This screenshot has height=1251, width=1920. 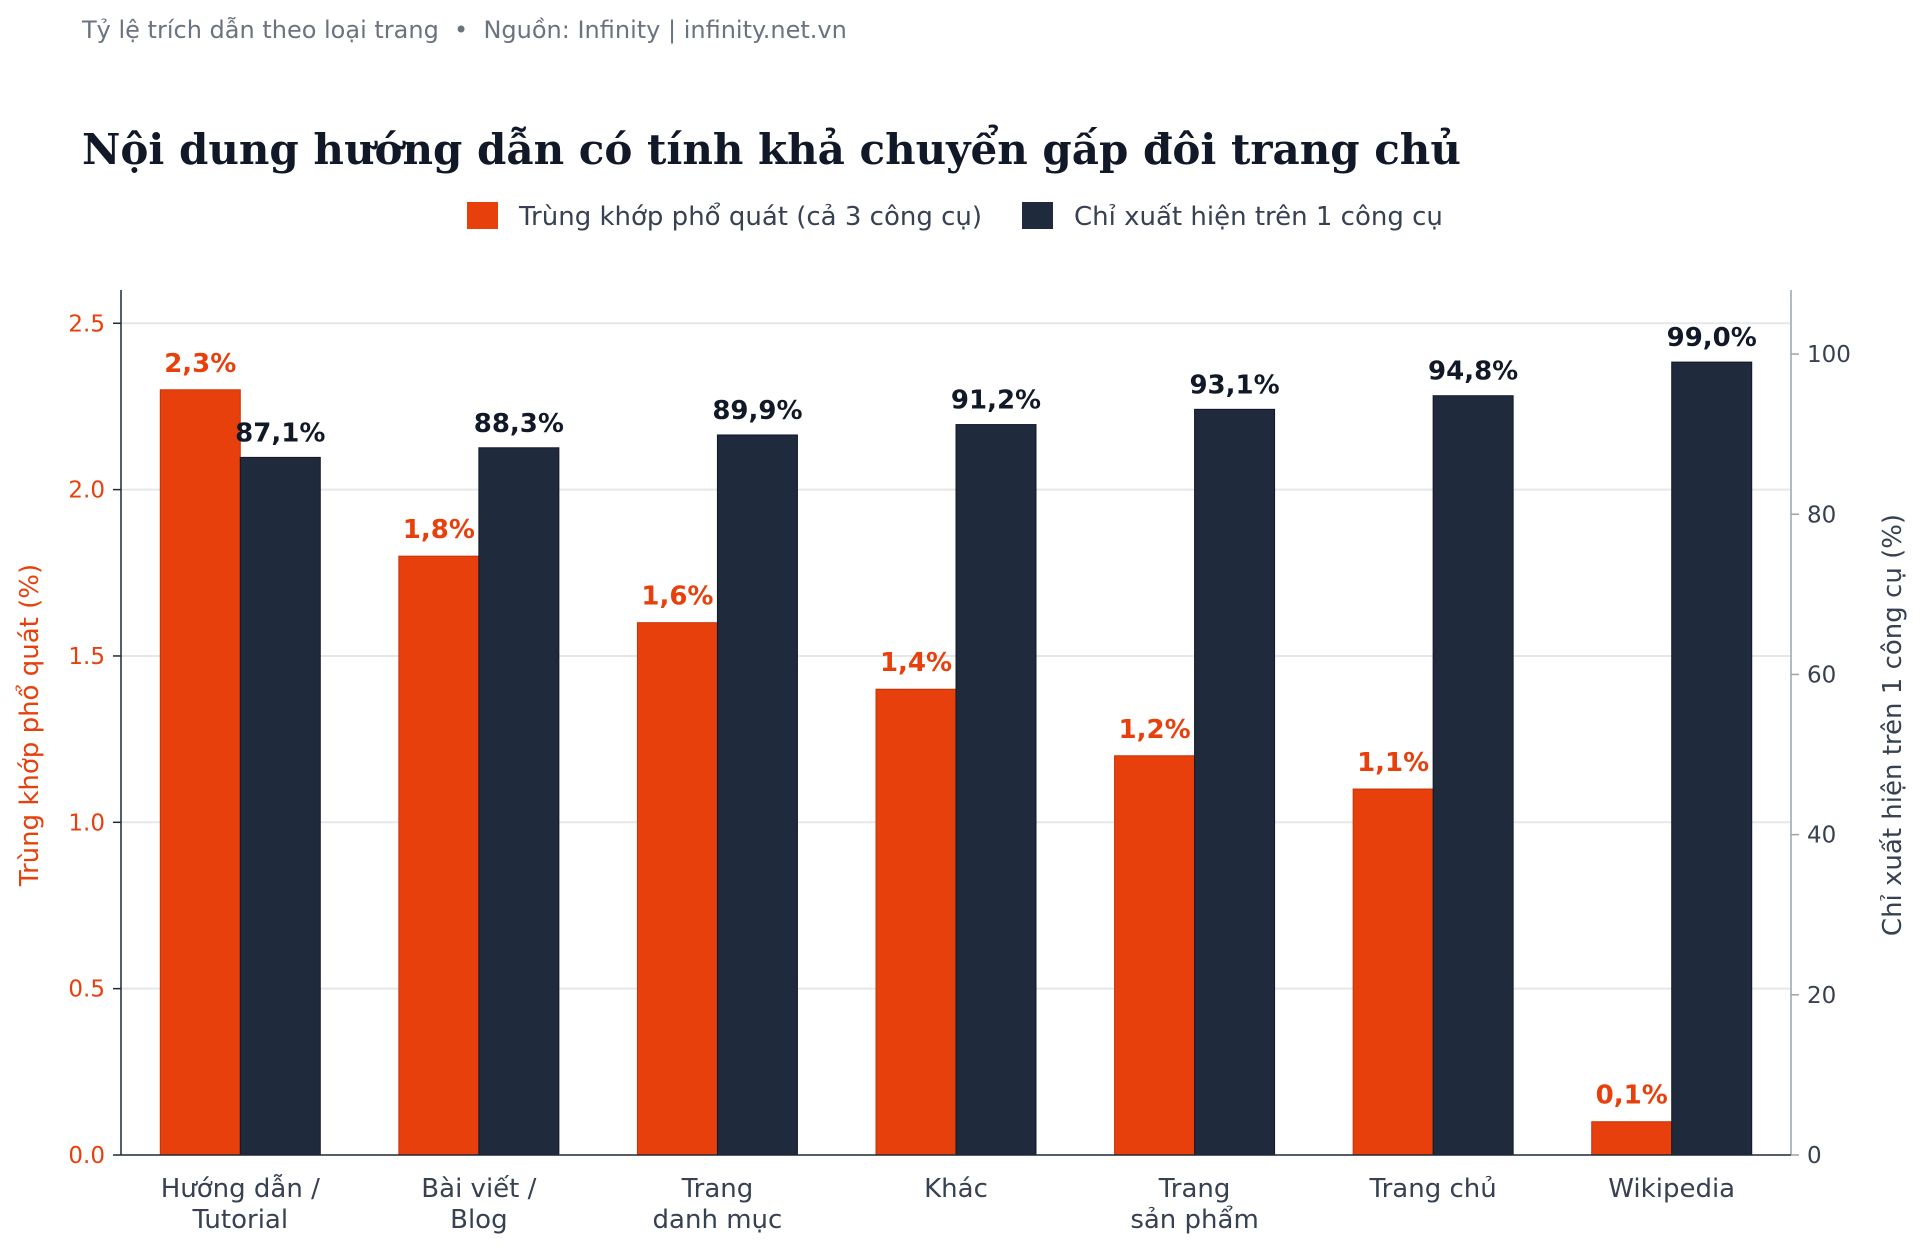 What do you see at coordinates (280, 433) in the screenshot?
I see `value-label-single: 87,1%` at bounding box center [280, 433].